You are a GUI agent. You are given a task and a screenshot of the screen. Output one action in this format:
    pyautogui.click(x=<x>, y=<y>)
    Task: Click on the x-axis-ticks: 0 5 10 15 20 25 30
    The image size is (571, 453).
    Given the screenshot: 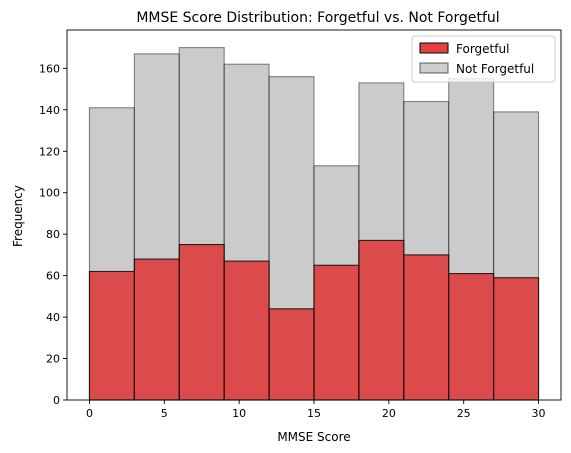 What is the action you would take?
    pyautogui.click(x=316, y=410)
    